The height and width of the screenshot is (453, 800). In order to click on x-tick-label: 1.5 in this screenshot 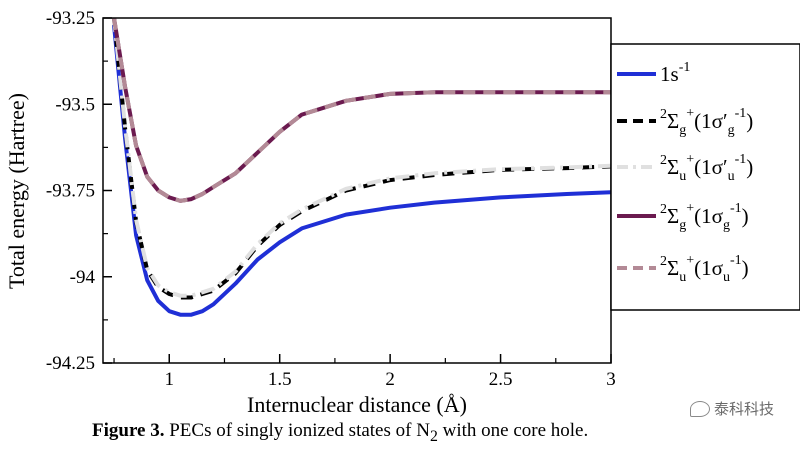, I will do `click(280, 379)`.